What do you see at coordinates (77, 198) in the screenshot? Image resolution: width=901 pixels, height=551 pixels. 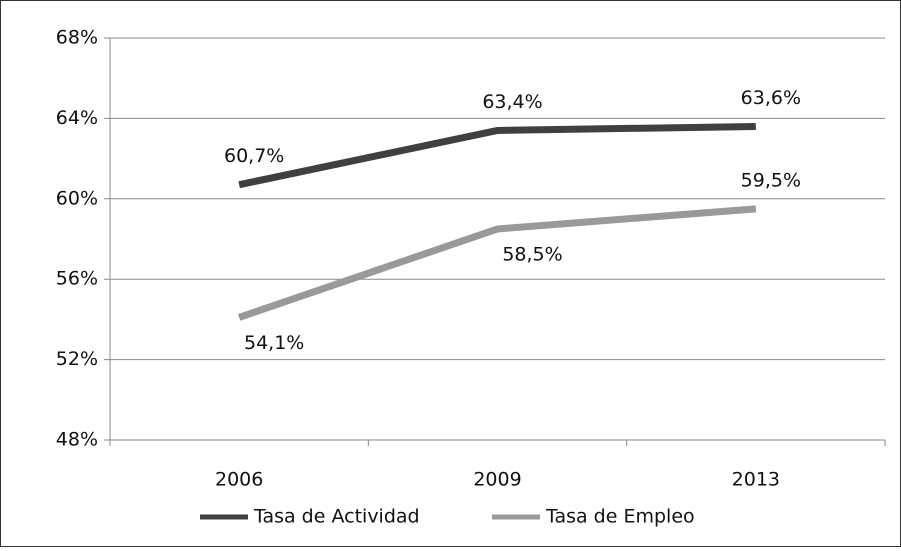 I see `y-tick-label: 60%` at bounding box center [77, 198].